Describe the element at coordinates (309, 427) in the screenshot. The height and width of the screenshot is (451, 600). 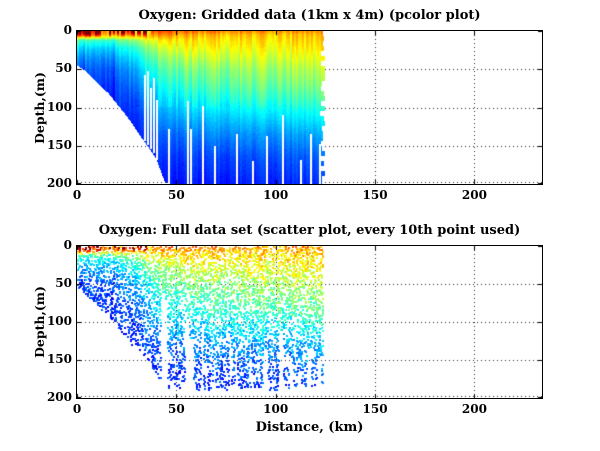
I see `x-axis-label: Distance, (km)` at that location.